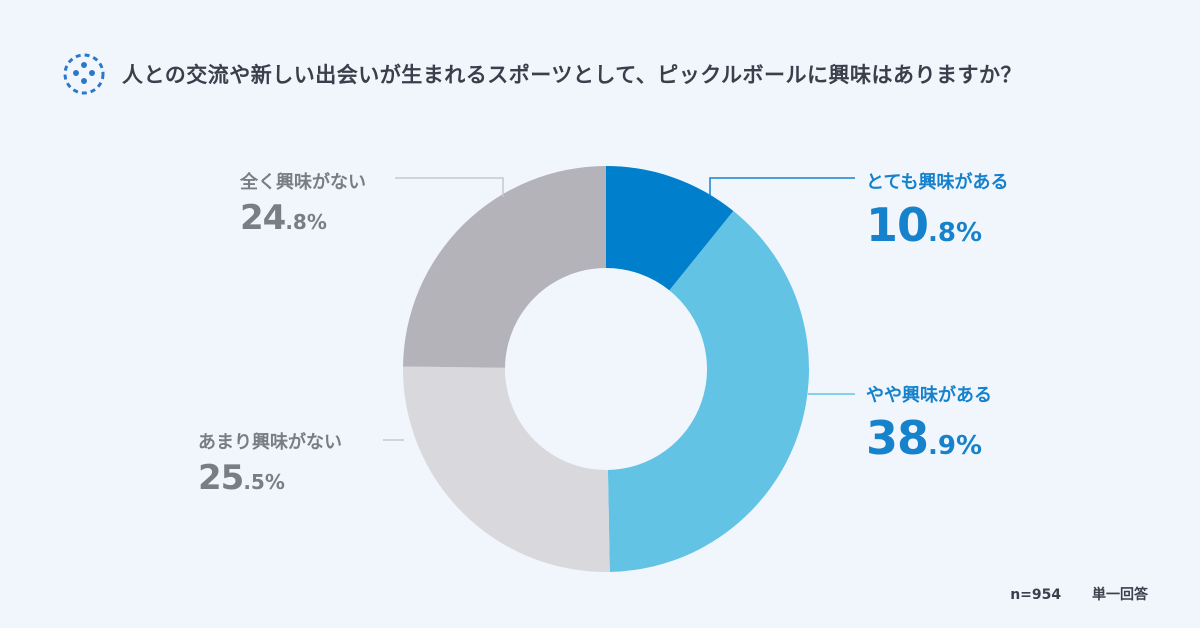 The height and width of the screenshot is (628, 1200). I want to click on slice-very-interested, so click(670, 228).